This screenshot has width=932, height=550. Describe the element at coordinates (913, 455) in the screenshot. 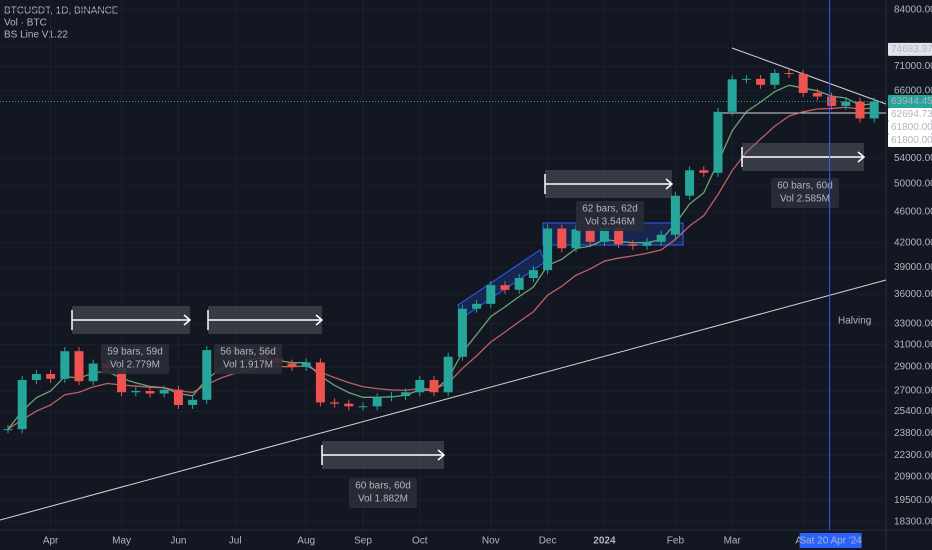

I see `y-tick-label: 22300.00` at that location.